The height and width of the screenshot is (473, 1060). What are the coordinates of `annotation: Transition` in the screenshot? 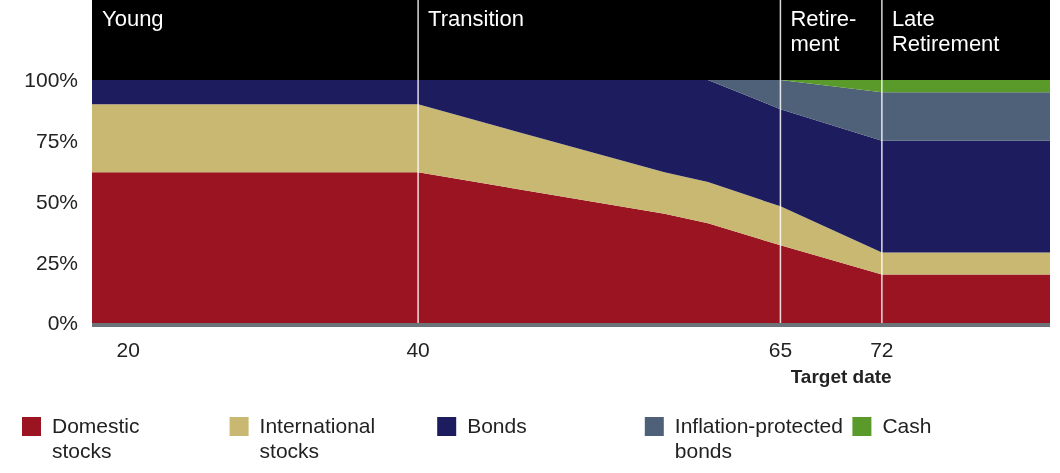 It's located at (476, 18).